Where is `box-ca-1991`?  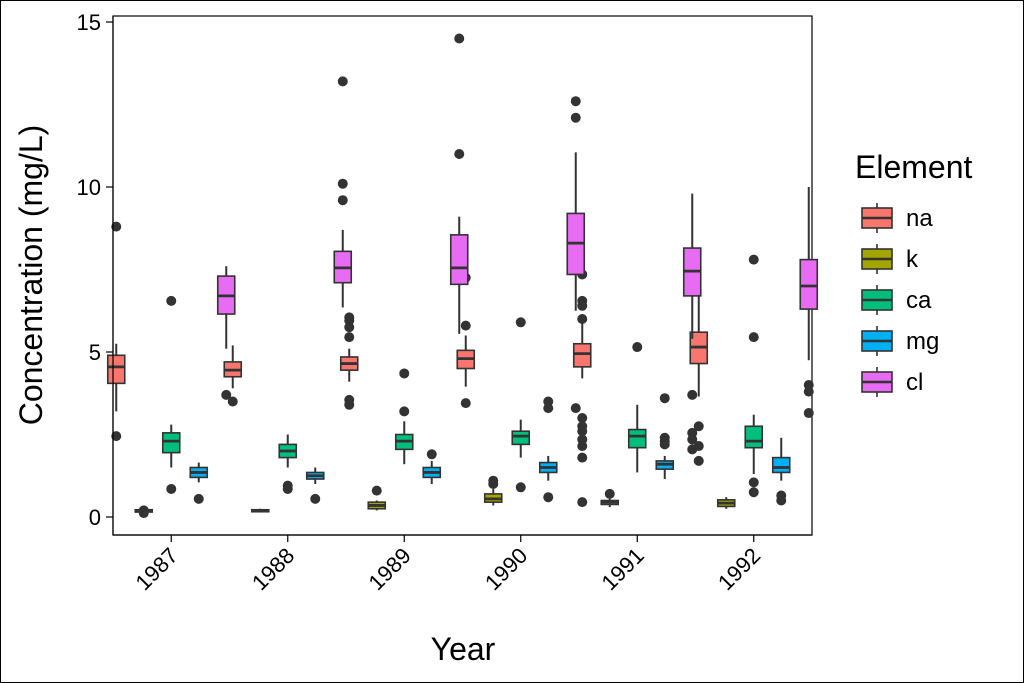 box-ca-1991 is located at coordinates (637, 407).